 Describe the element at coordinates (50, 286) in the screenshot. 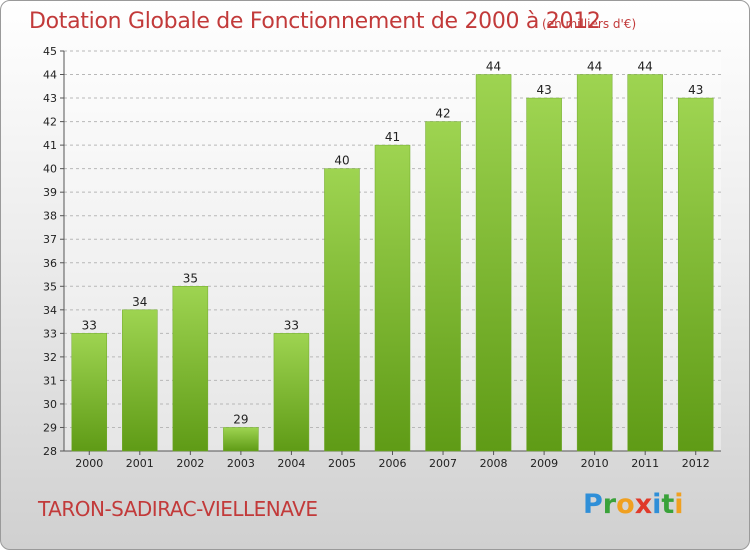

I see `y-tick-label: 35` at that location.